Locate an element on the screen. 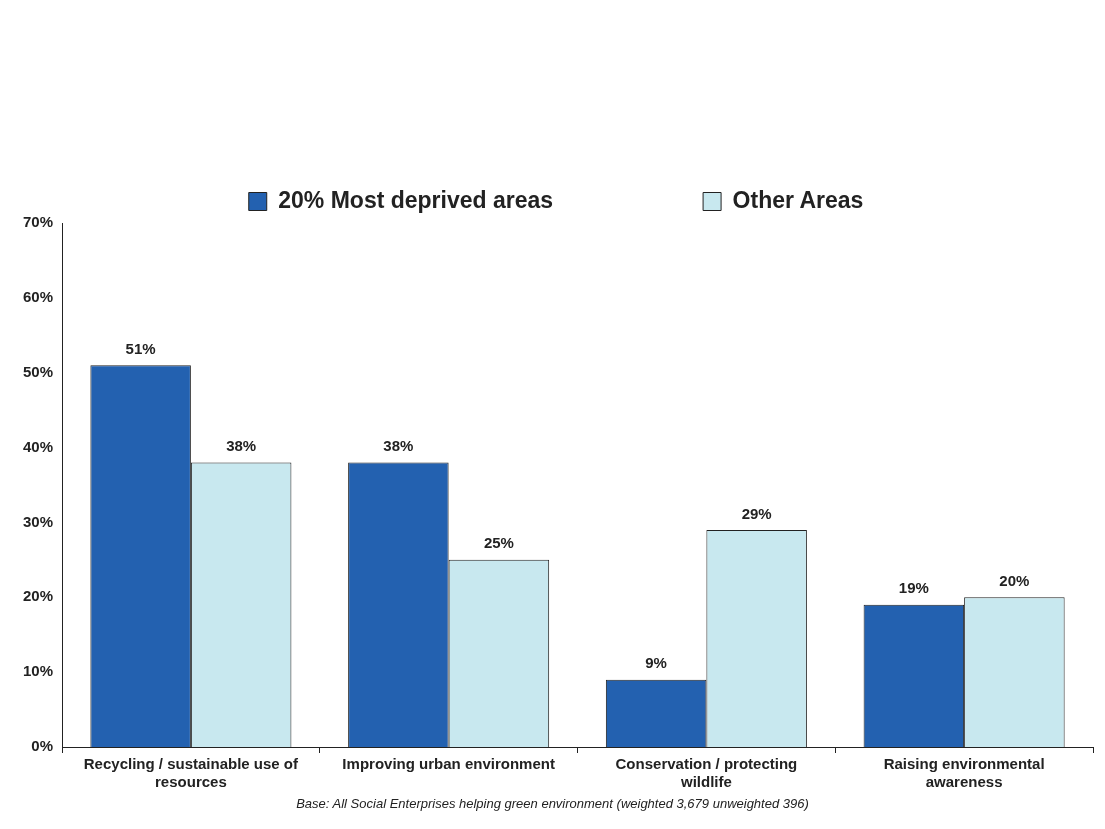  text: 9% is located at coordinates (656, 663).